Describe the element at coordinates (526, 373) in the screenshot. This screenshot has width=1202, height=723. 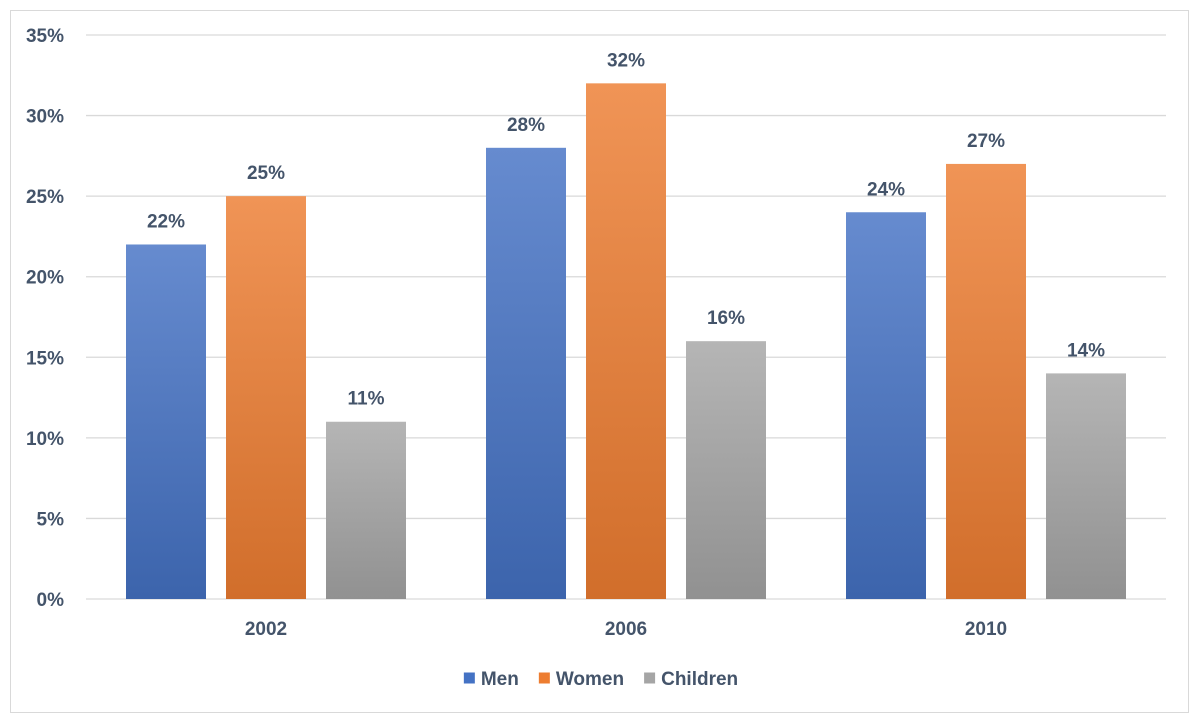
I see `bar-men-2006` at that location.